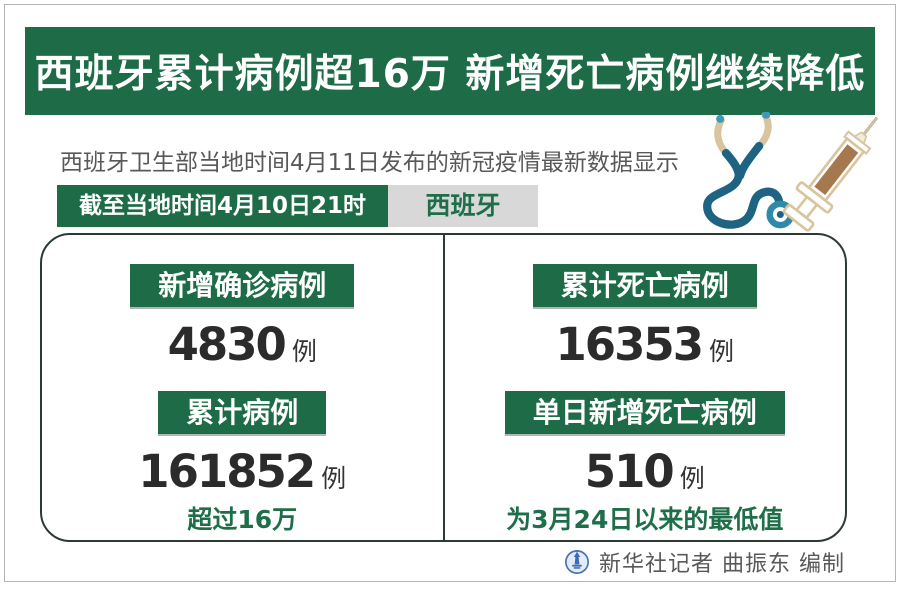 The height and width of the screenshot is (589, 900). I want to click on stat-note-total-cases: 超过16万, so click(242, 519).